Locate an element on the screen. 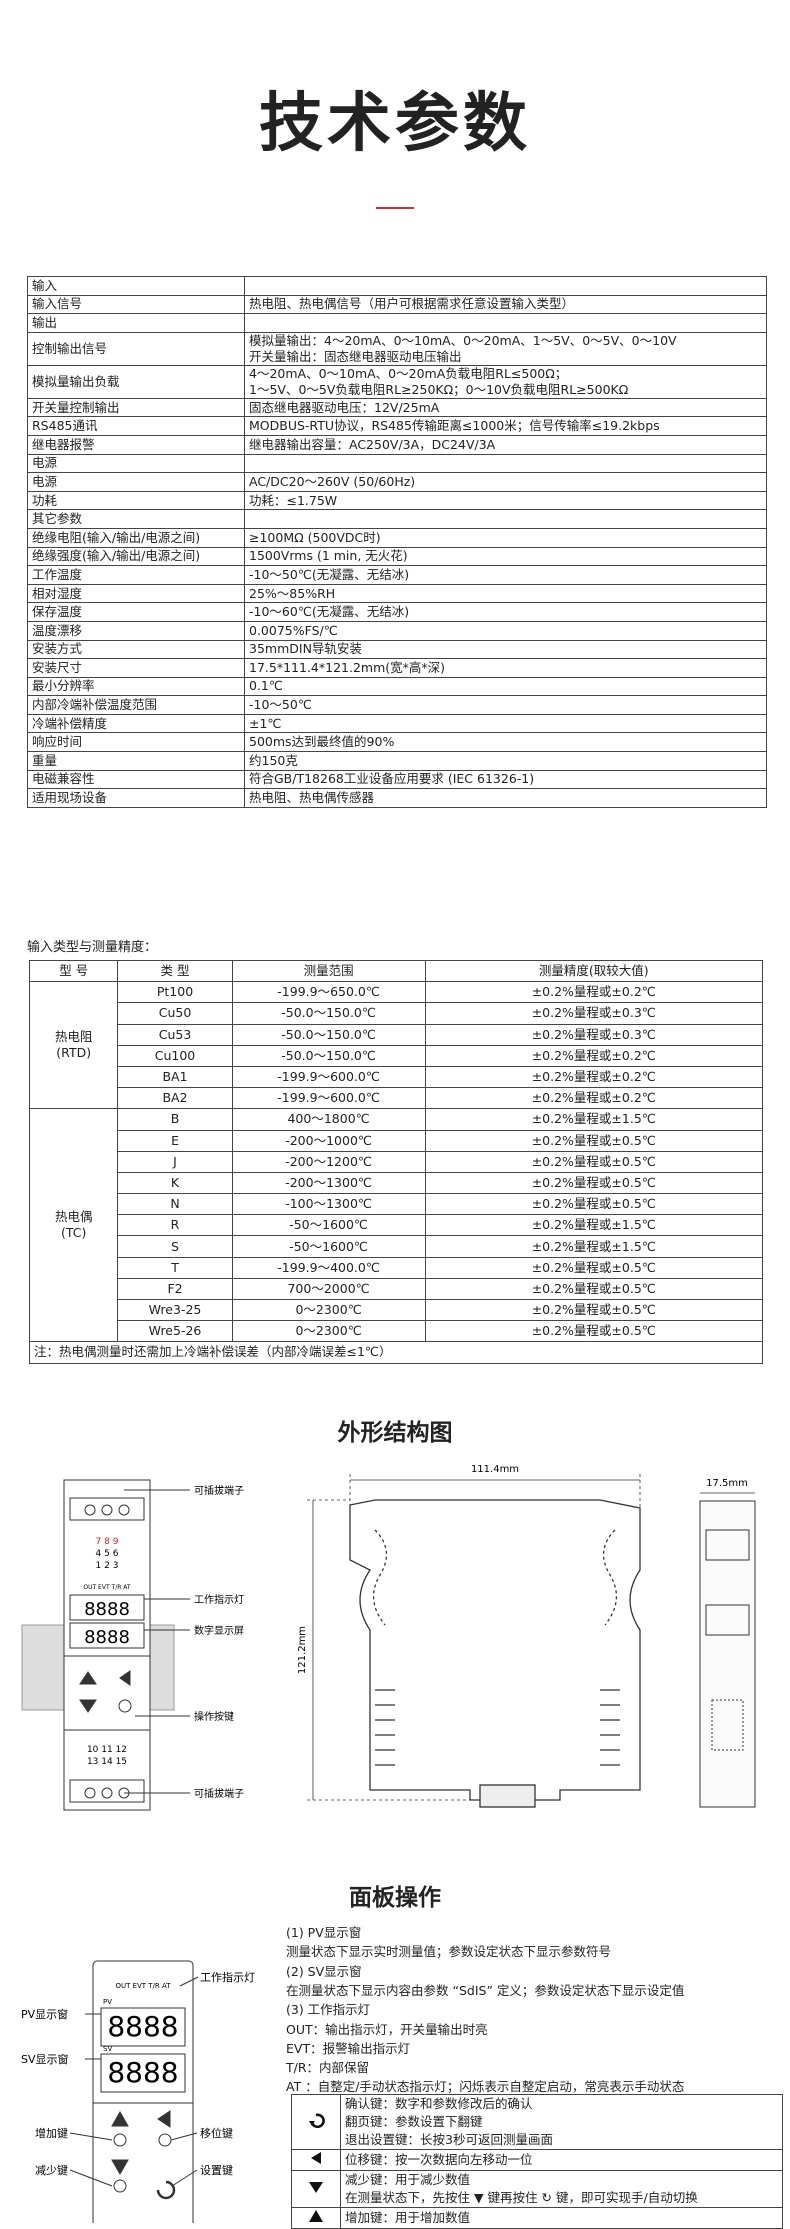 This screenshot has height=2229, width=790. section-row: 其它参数 is located at coordinates (397, 519).